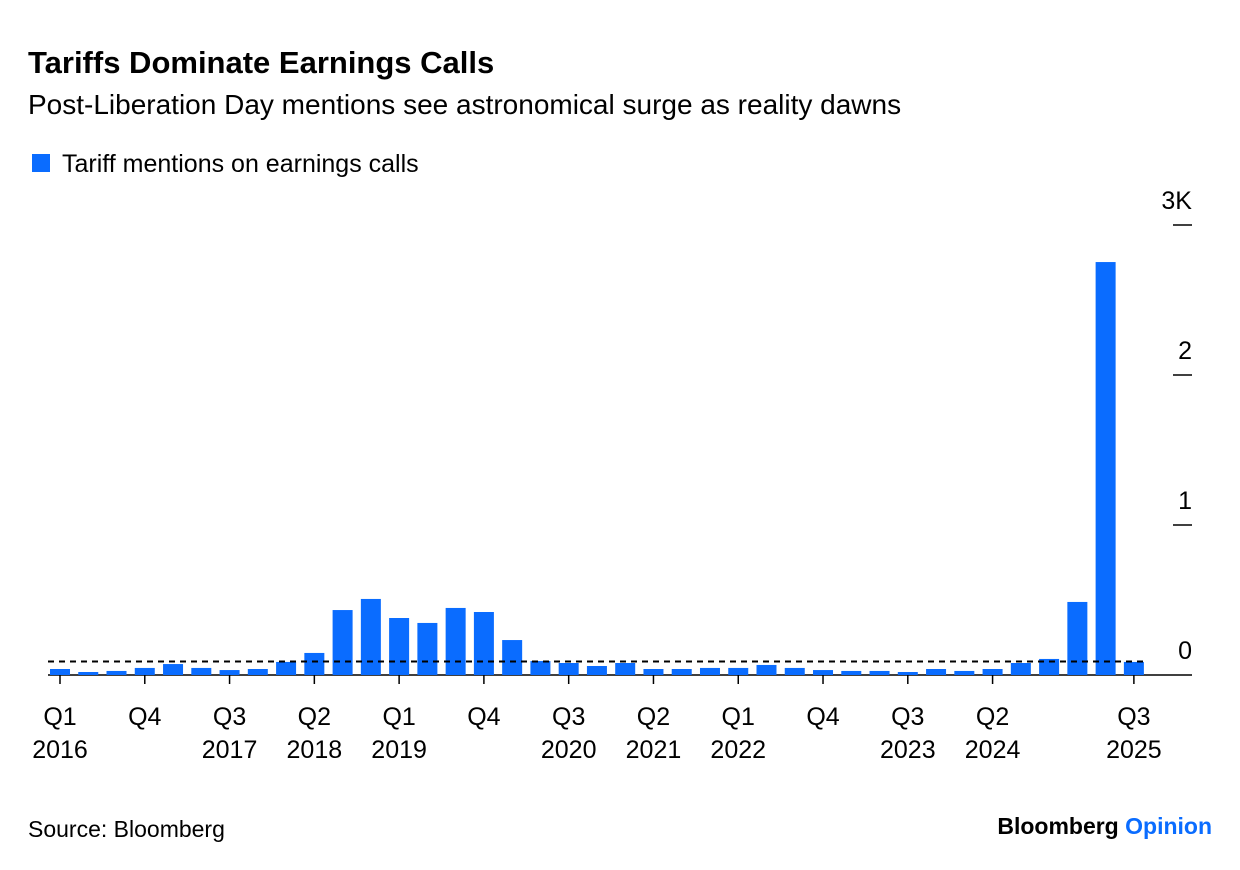  Describe the element at coordinates (261, 62) in the screenshot. I see `chart-title: Tariffs Dominate Earnings Calls` at that location.